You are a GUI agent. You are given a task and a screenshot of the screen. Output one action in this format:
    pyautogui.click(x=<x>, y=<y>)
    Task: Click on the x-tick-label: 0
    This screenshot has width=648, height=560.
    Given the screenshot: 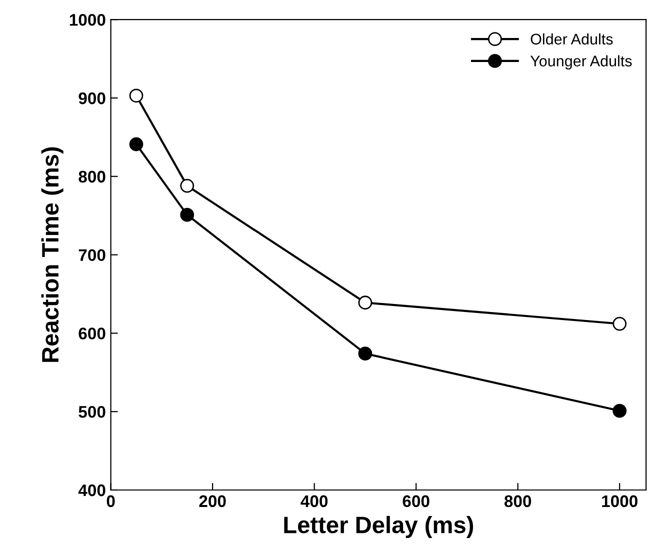 What is the action you would take?
    pyautogui.click(x=110, y=501)
    